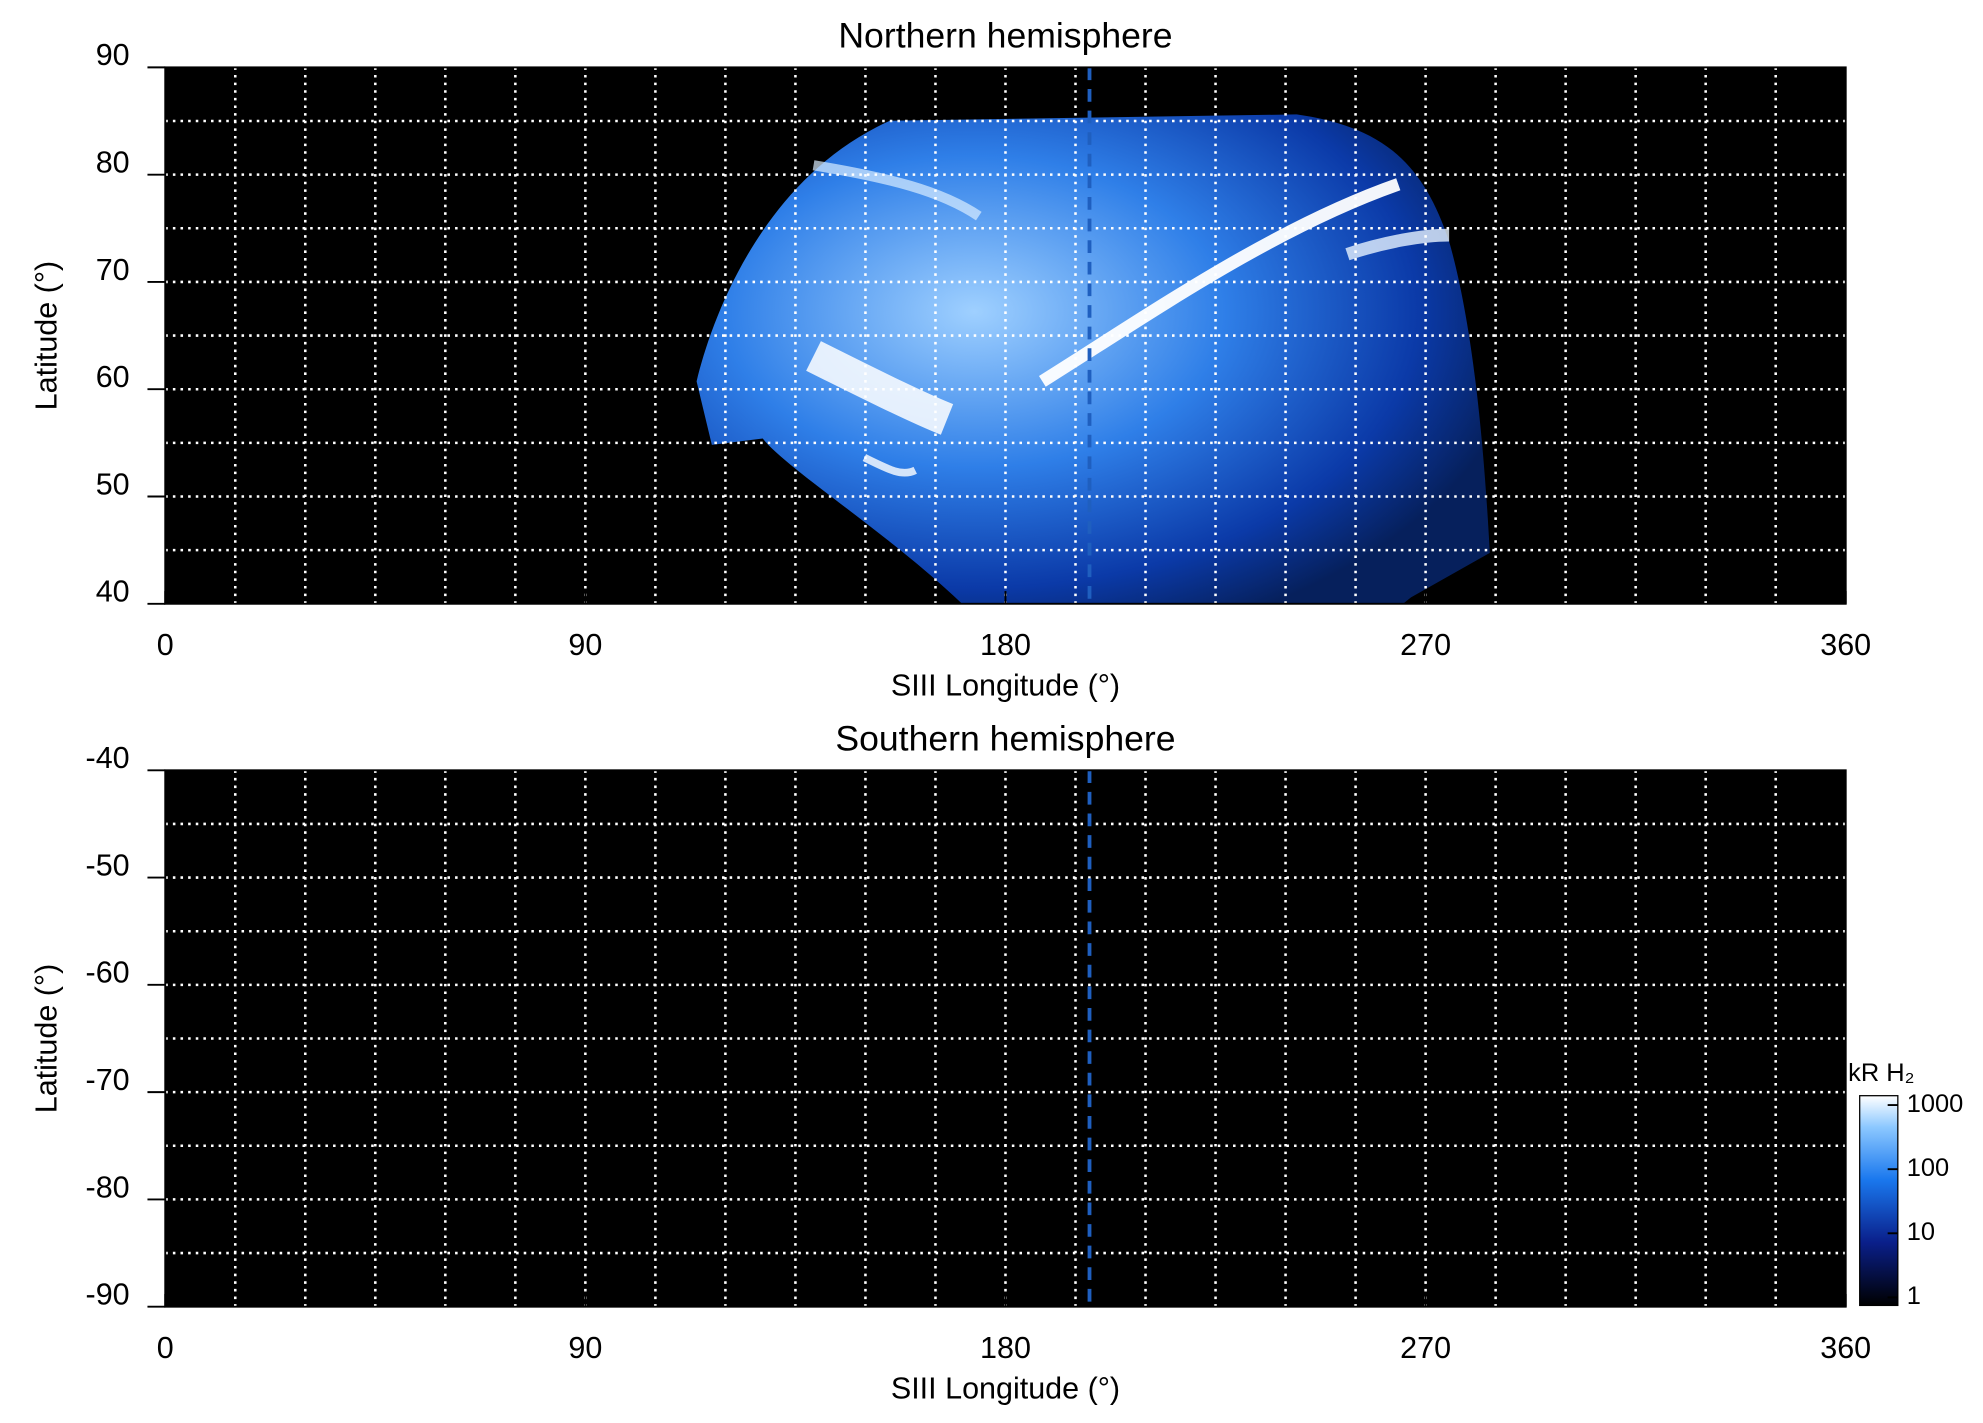 Image resolution: width=1983 pixels, height=1423 pixels. Describe the element at coordinates (1935, 1104) in the screenshot. I see `colorbar-tick-label: 1000` at that location.